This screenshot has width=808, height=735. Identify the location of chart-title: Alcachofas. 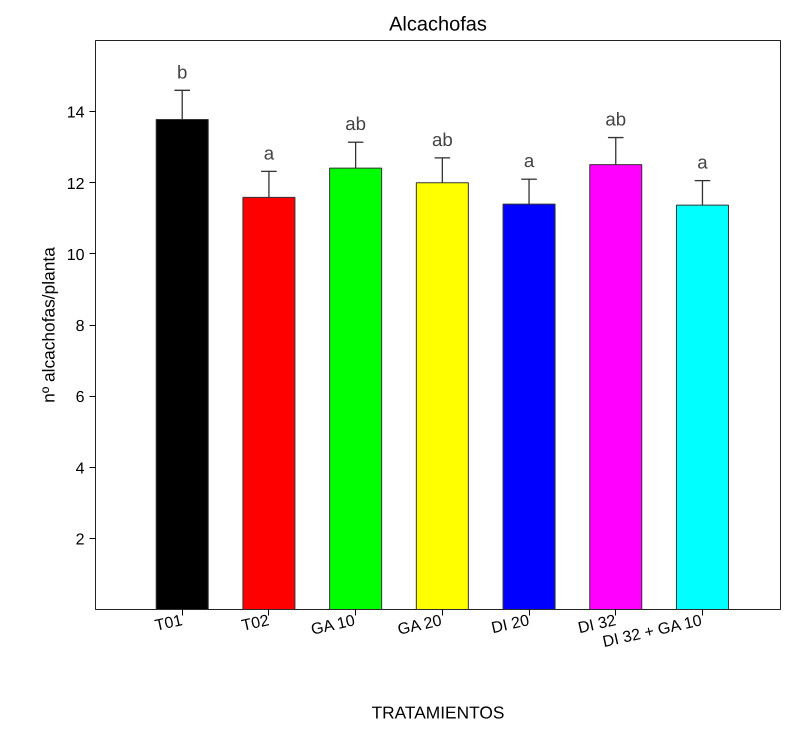
(438, 25).